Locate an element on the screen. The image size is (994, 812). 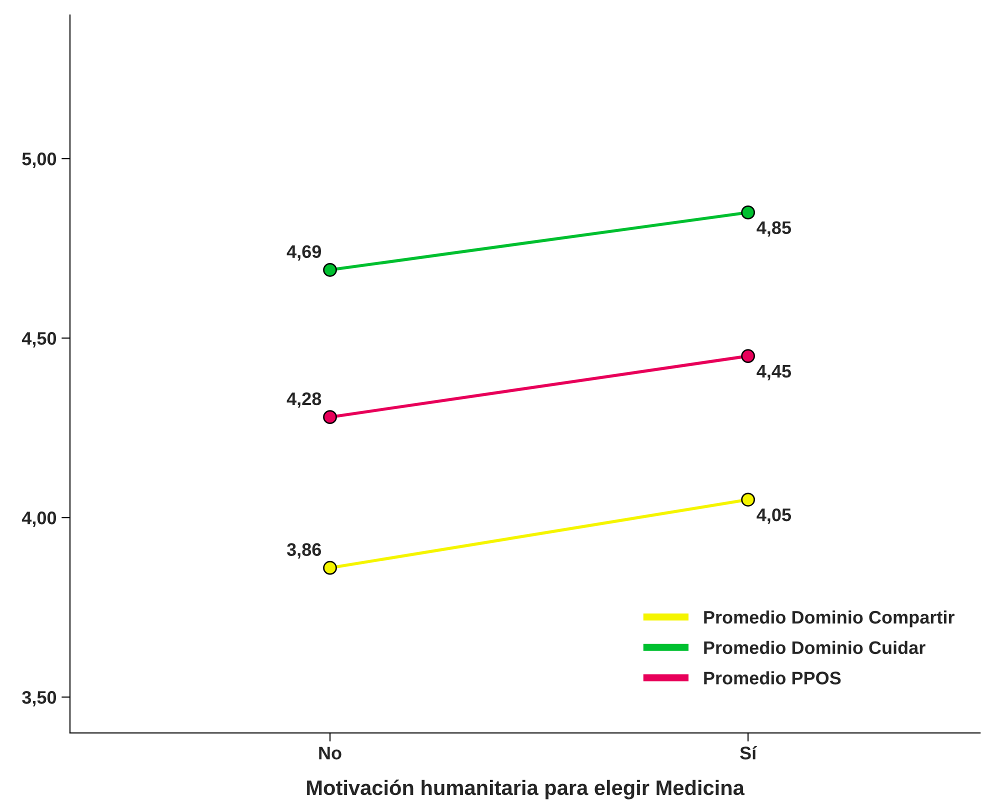
y-tick-label: 4,50 is located at coordinates (39, 340).